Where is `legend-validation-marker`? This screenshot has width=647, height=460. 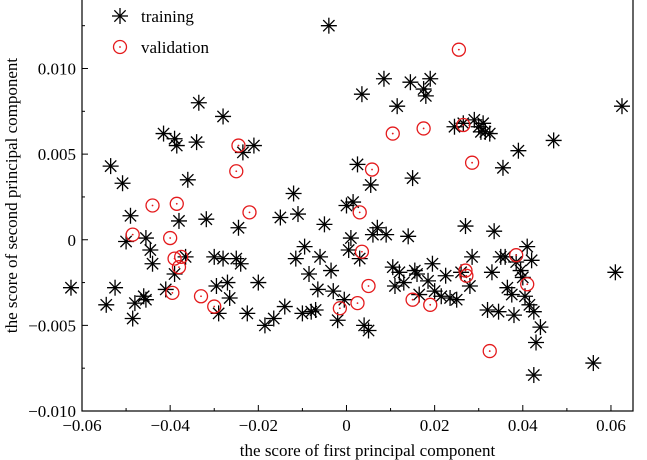
legend-validation-marker is located at coordinates (120, 47).